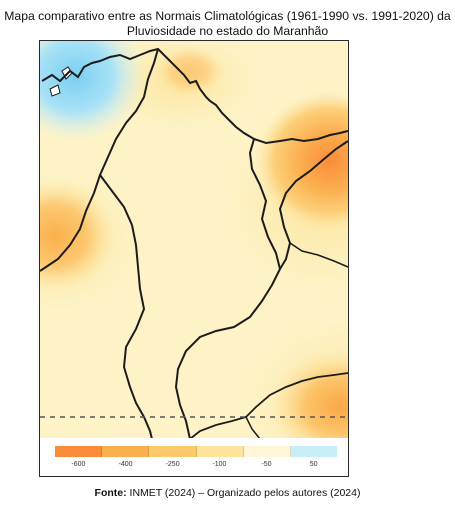 The width and height of the screenshot is (455, 519). I want to click on legend-label: -100, so click(219, 464).